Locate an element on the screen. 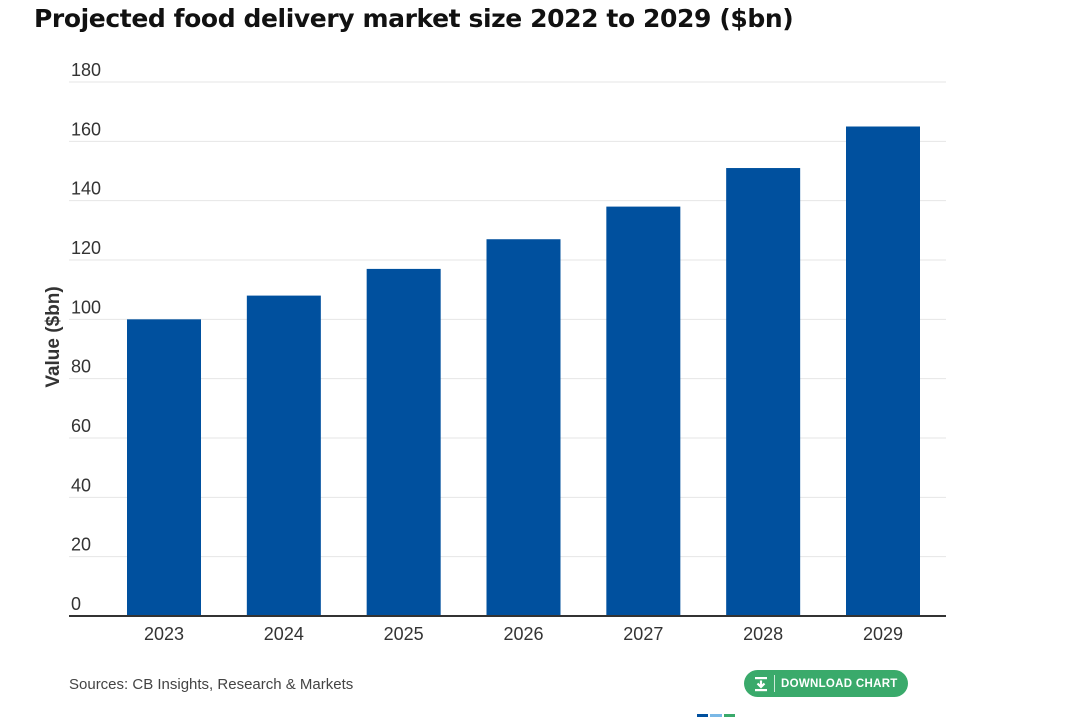 The width and height of the screenshot is (1092, 719). bar-2029 is located at coordinates (883, 371).